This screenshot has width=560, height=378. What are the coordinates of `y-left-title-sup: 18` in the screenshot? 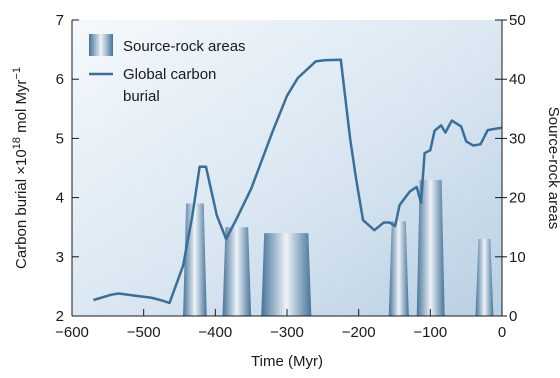 It's located at (17, 143).